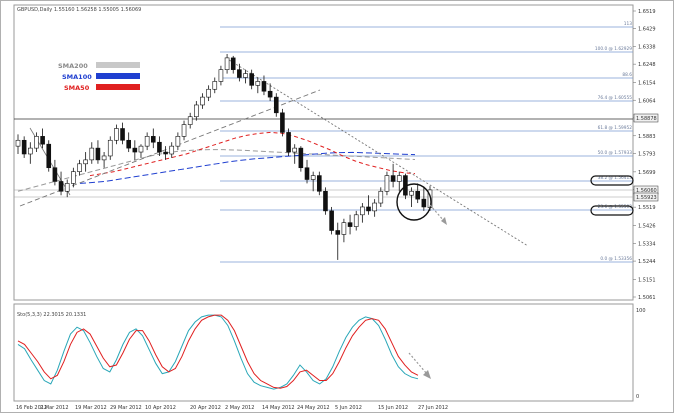 The width and height of the screenshot is (674, 413). What do you see at coordinates (118, 87) in the screenshot?
I see `legend-sma50-swatch` at bounding box center [118, 87].